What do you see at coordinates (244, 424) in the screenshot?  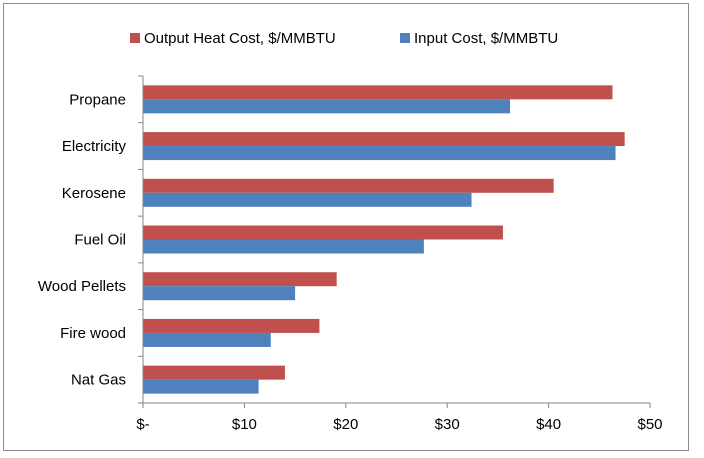 I see `x-tick-label: $10` at bounding box center [244, 424].